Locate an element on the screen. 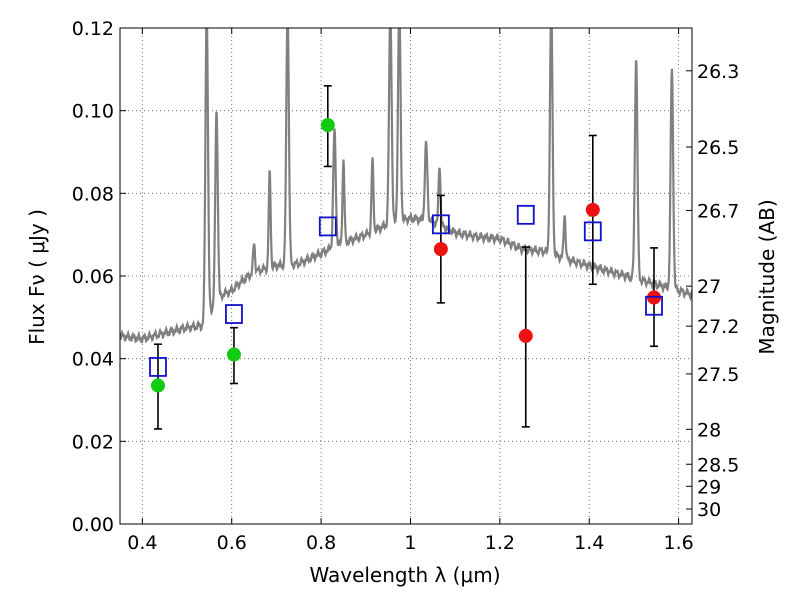 Image resolution: width=800 pixels, height=600 pixels. x-tick-label: 0.4 is located at coordinates (142, 543).